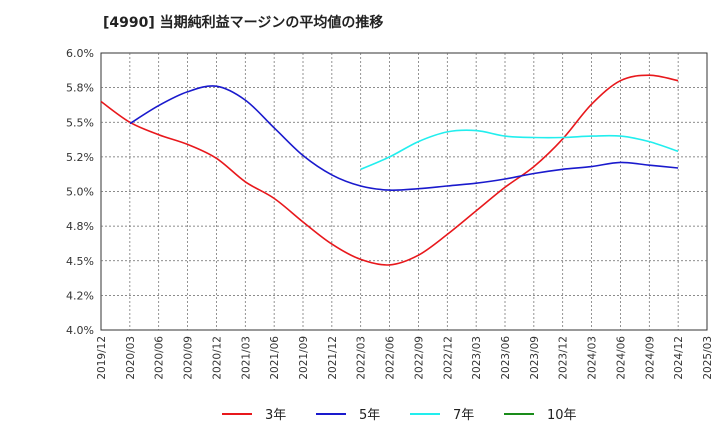 Image resolution: width=720 pixels, height=440 pixels. What do you see at coordinates (362, 358) in the screenshot?
I see `x-tick-label: 2022/03` at bounding box center [362, 358].